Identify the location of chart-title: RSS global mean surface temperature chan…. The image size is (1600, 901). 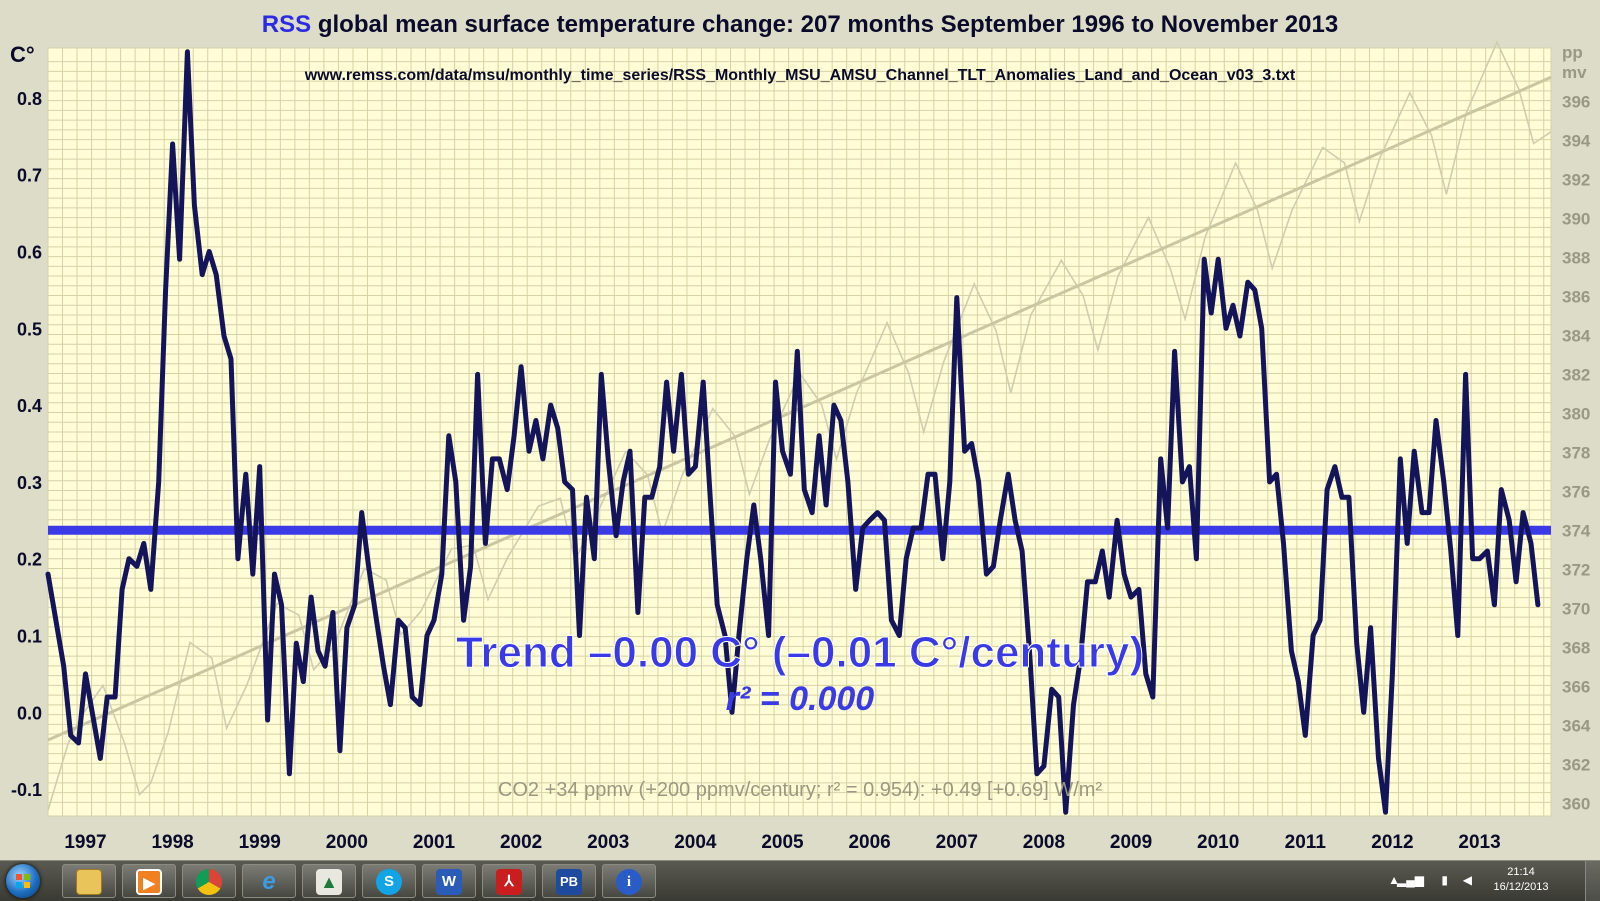
(800, 24).